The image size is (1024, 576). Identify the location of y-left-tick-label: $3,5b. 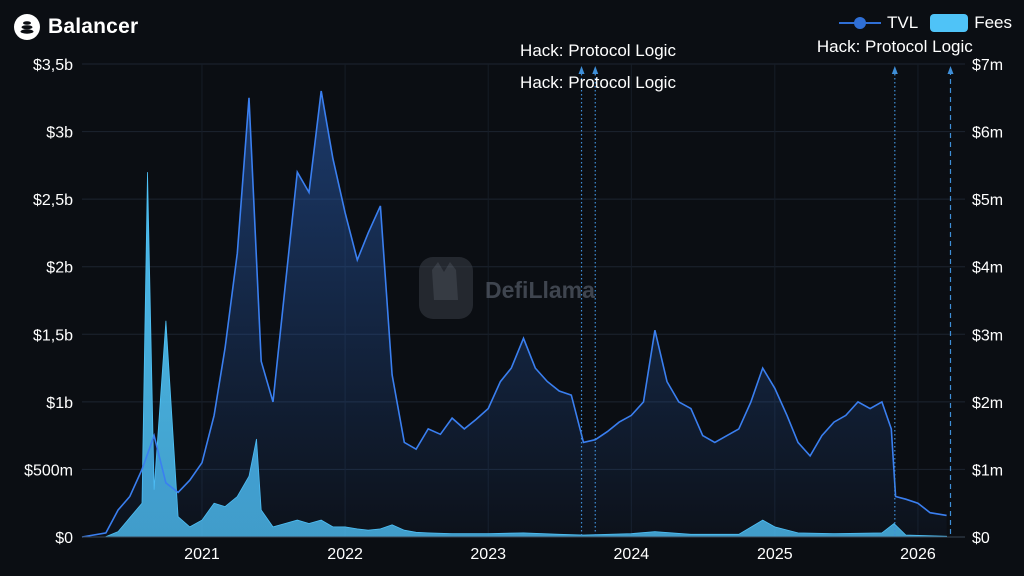
(53, 65).